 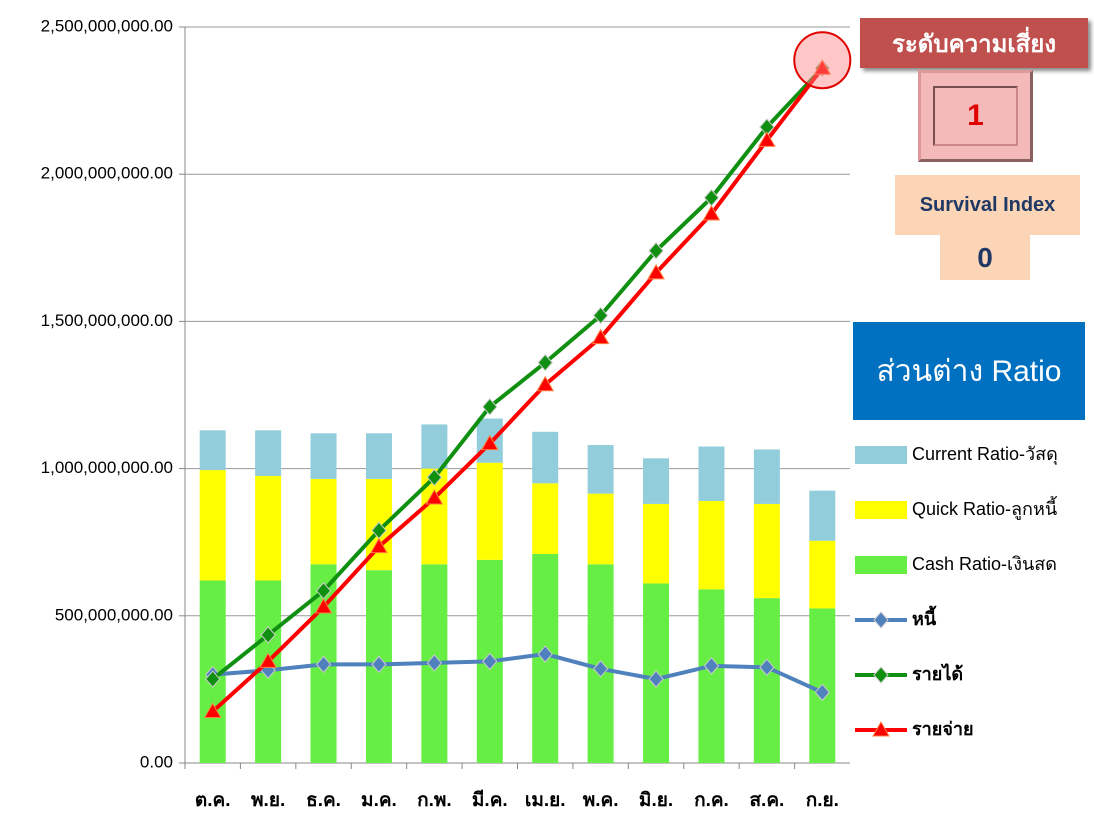 What do you see at coordinates (107, 467) in the screenshot?
I see `y-tick-label: 1,000,000,000.00` at bounding box center [107, 467].